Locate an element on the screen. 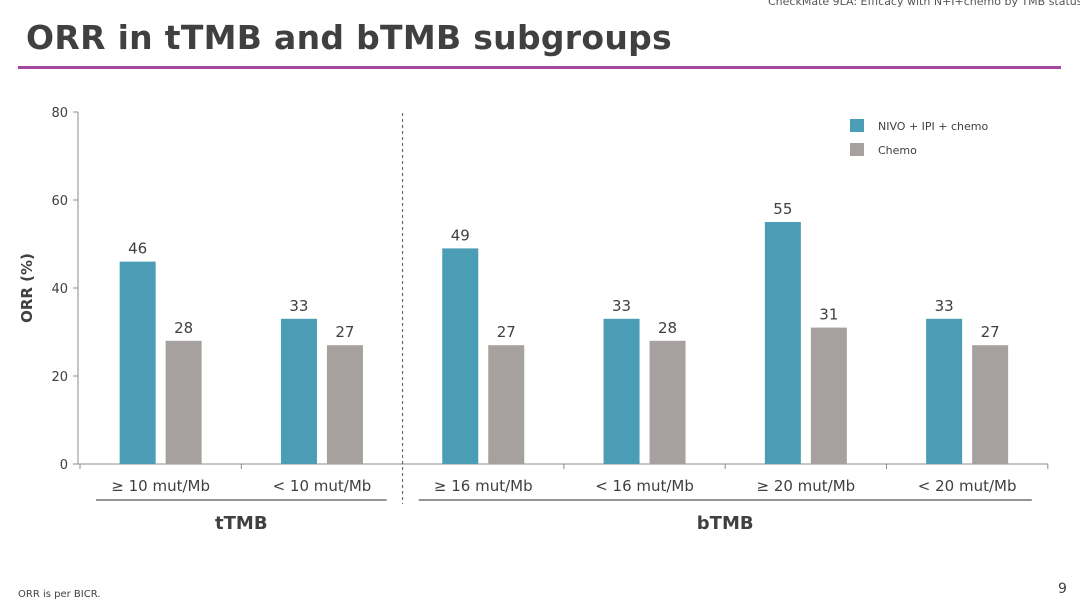  legend-label: Chemo is located at coordinates (897, 150).